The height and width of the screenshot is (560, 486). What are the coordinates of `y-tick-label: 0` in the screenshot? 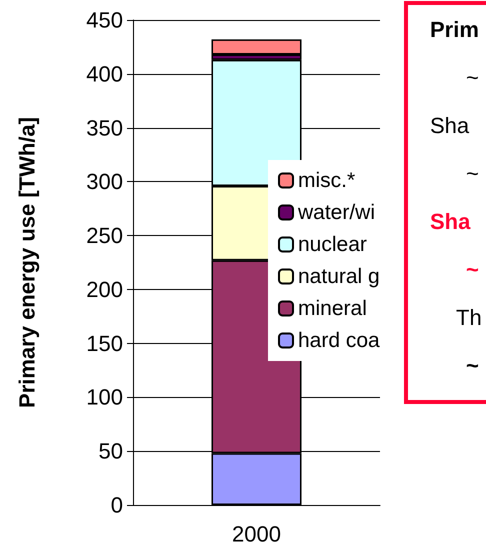 It's located at (116, 505).